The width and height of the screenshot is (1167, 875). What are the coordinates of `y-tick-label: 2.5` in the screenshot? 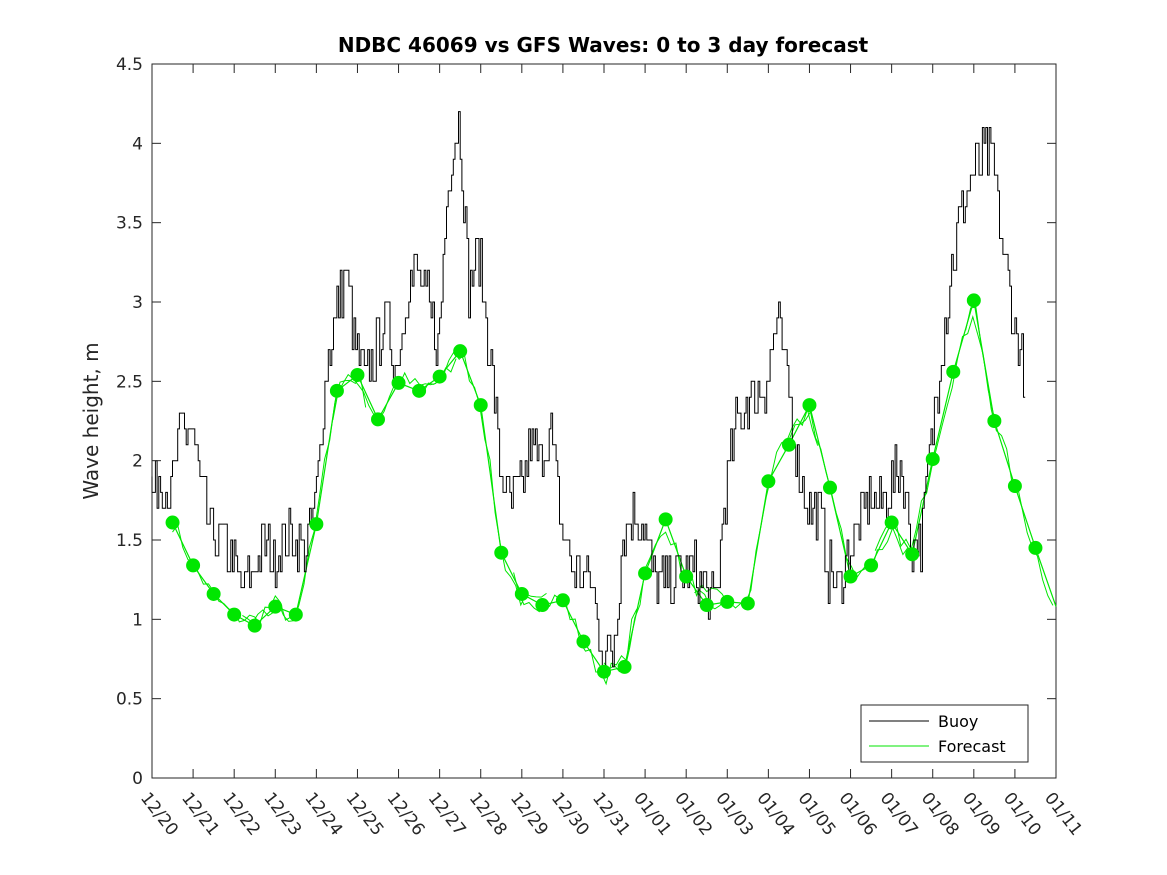 It's located at (129, 382).